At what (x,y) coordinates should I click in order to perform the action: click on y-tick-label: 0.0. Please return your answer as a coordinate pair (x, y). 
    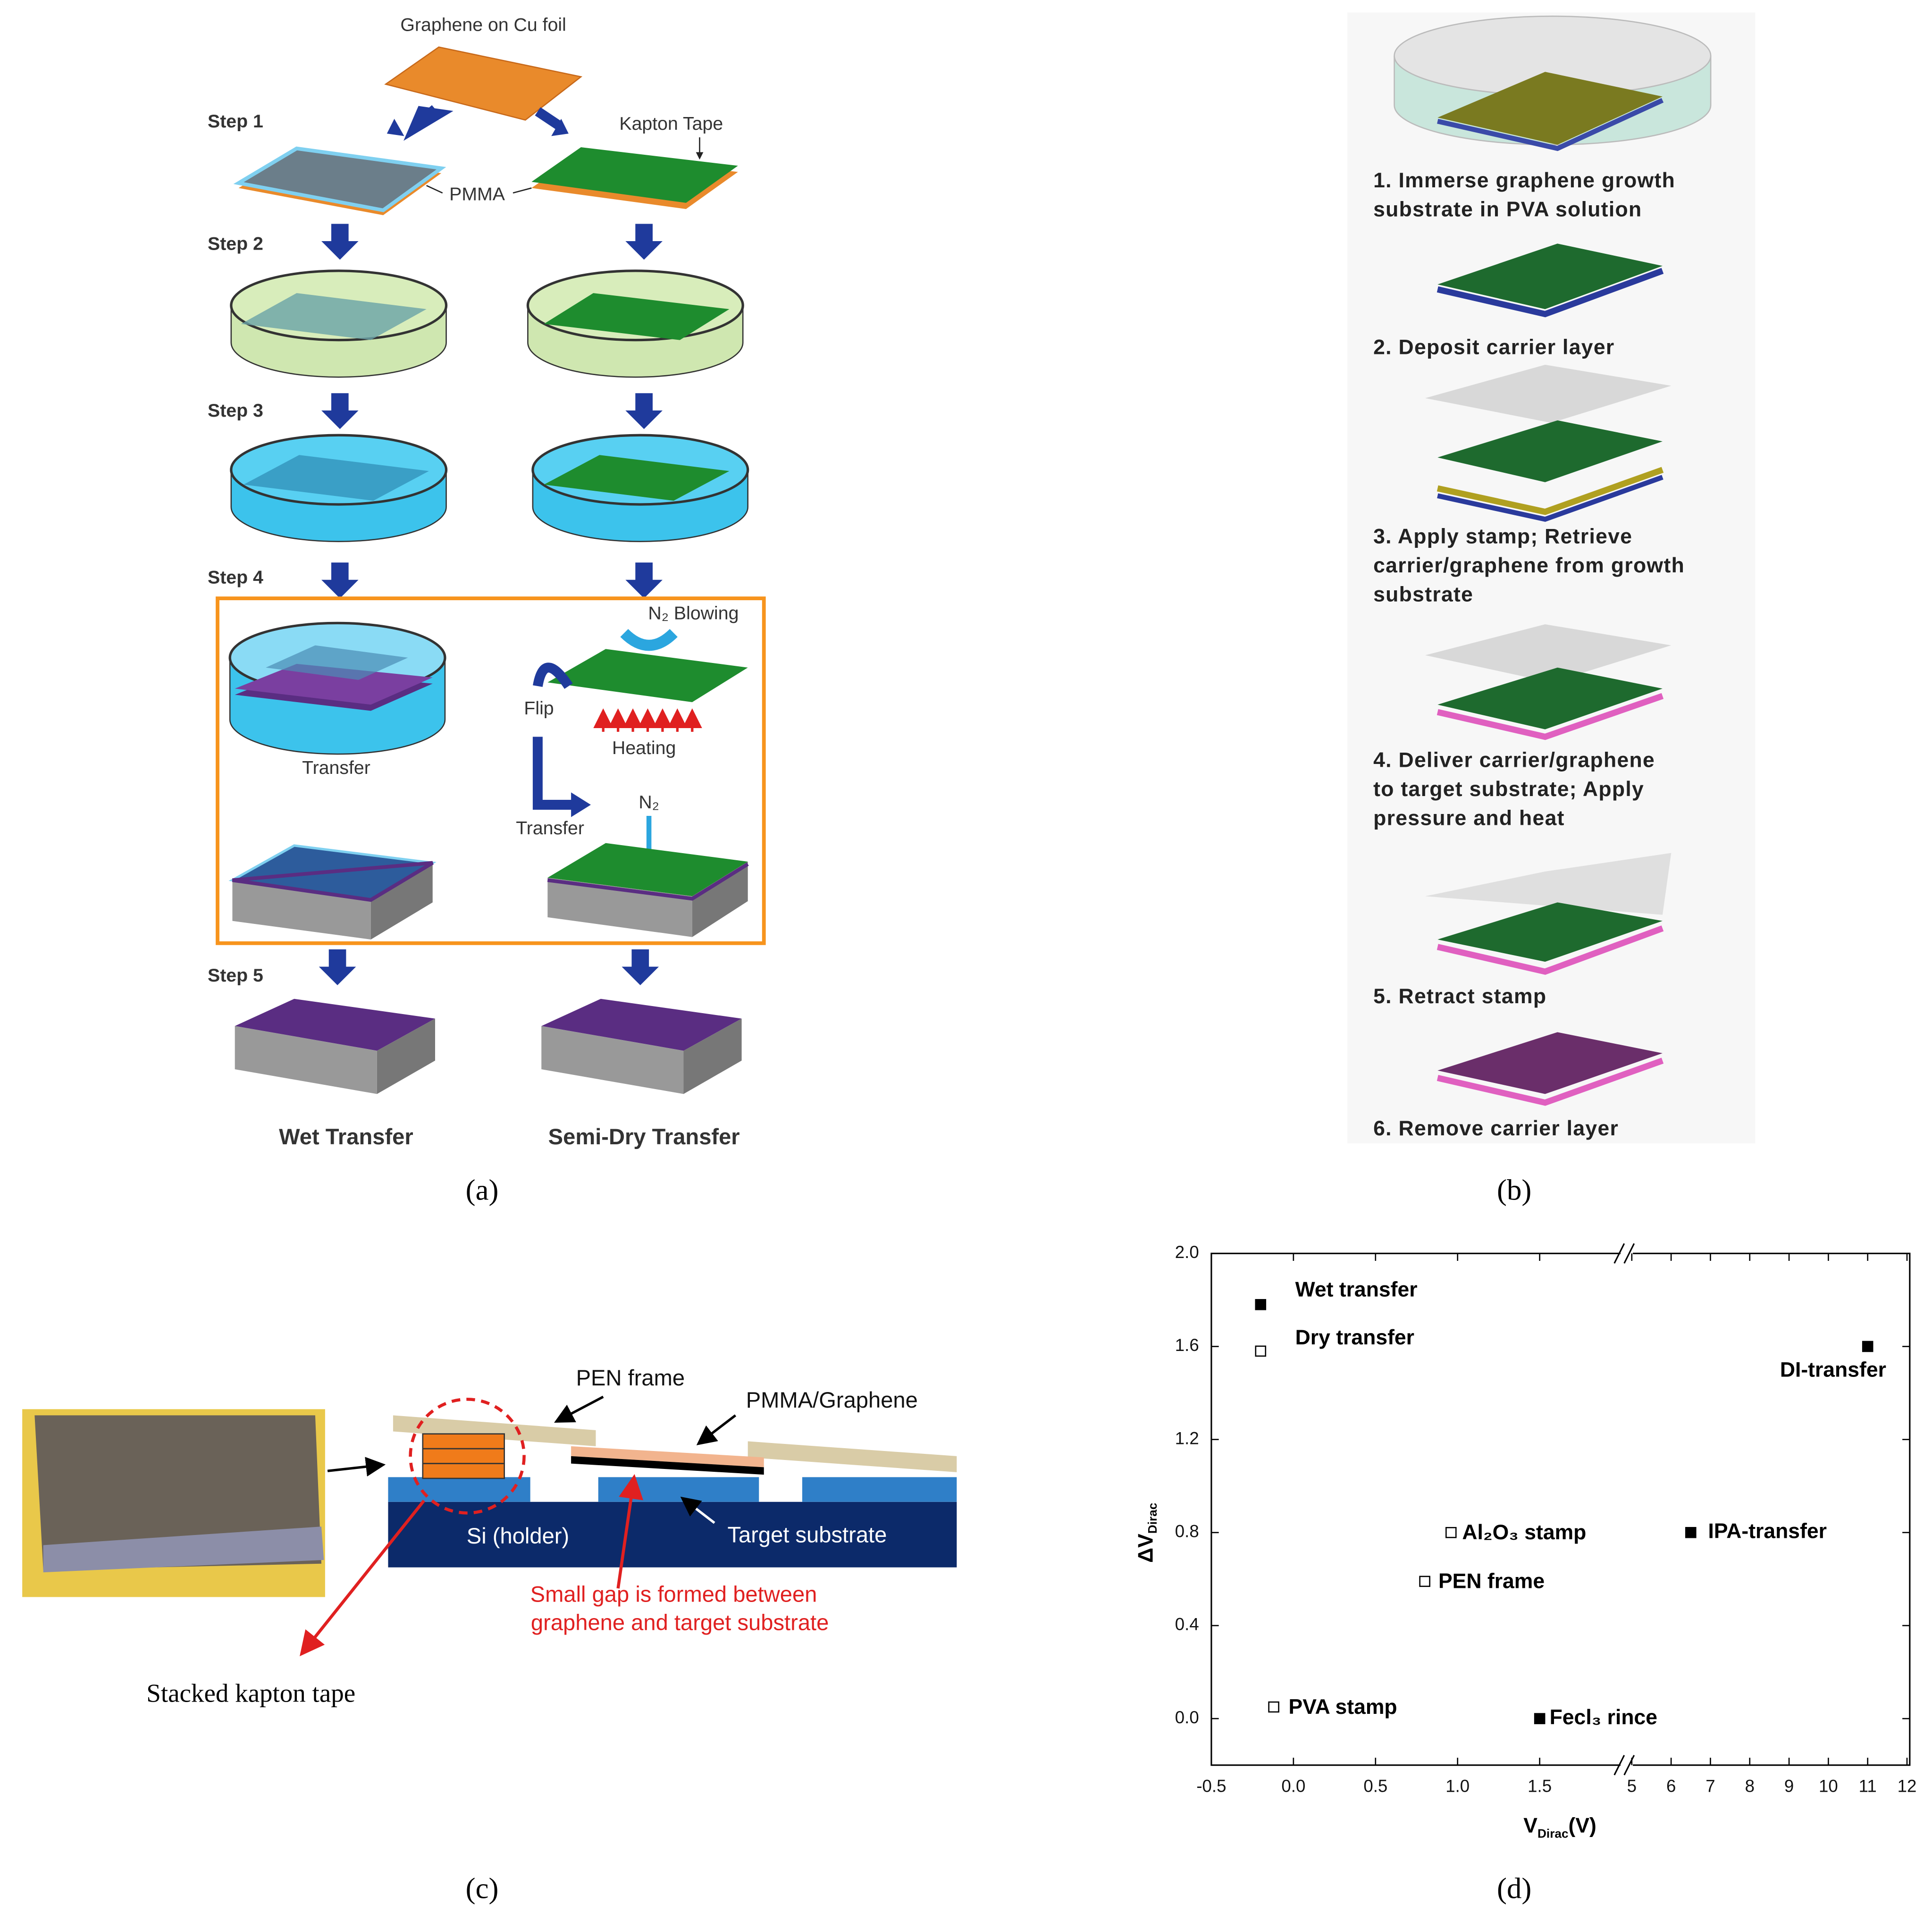
    Looking at the image, I should click on (1187, 1718).